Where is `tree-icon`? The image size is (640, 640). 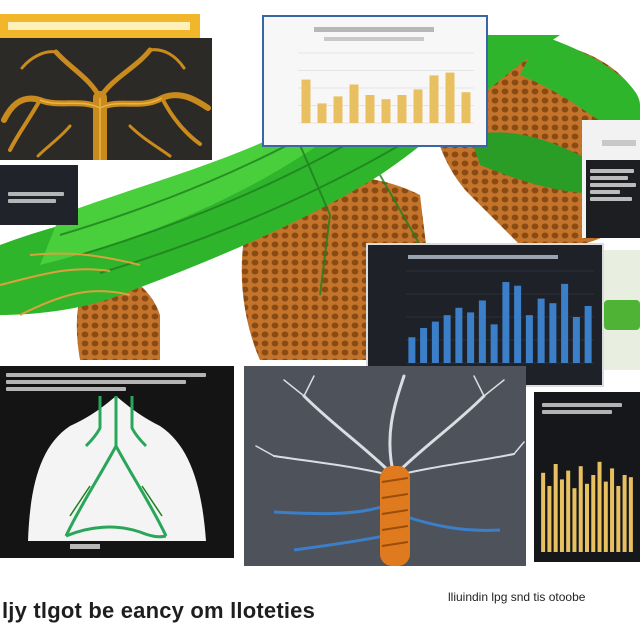
tree-icon is located at coordinates (106, 99).